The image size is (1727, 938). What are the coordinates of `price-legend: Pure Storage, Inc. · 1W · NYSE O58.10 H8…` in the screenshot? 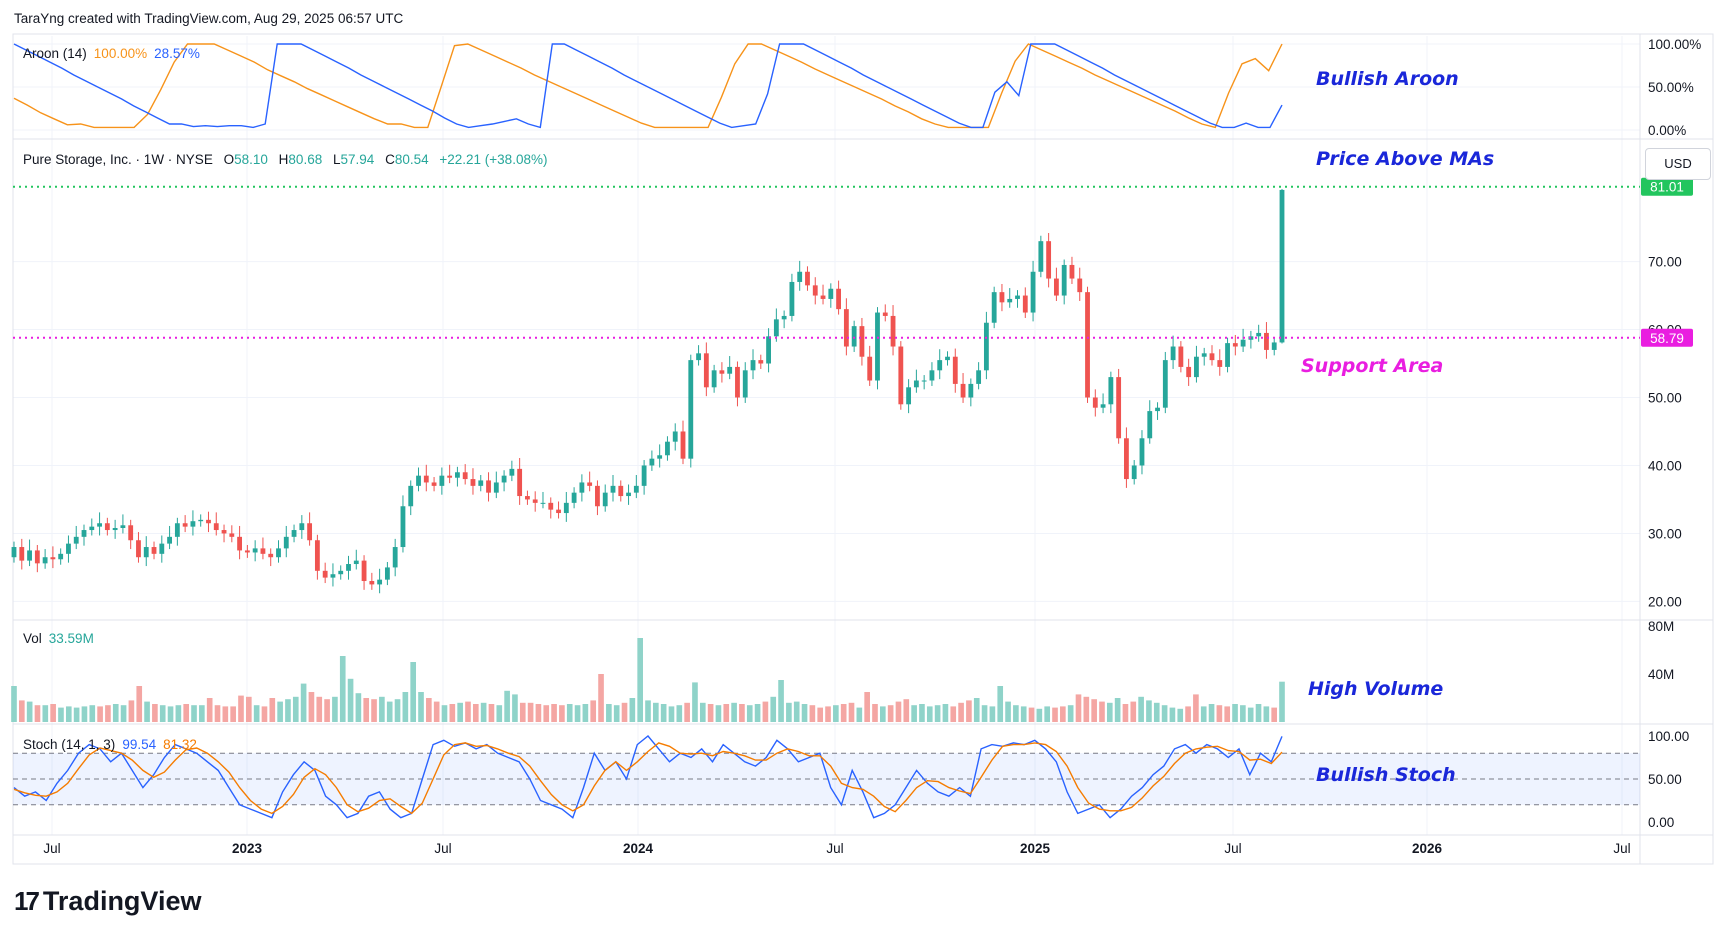 It's located at (288, 159).